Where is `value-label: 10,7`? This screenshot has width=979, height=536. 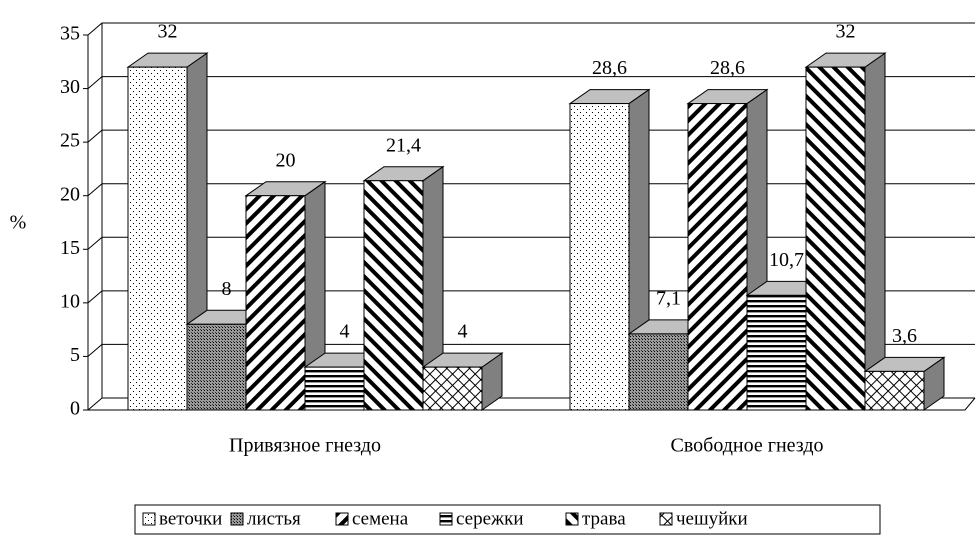
value-label: 10,7 is located at coordinates (786, 260).